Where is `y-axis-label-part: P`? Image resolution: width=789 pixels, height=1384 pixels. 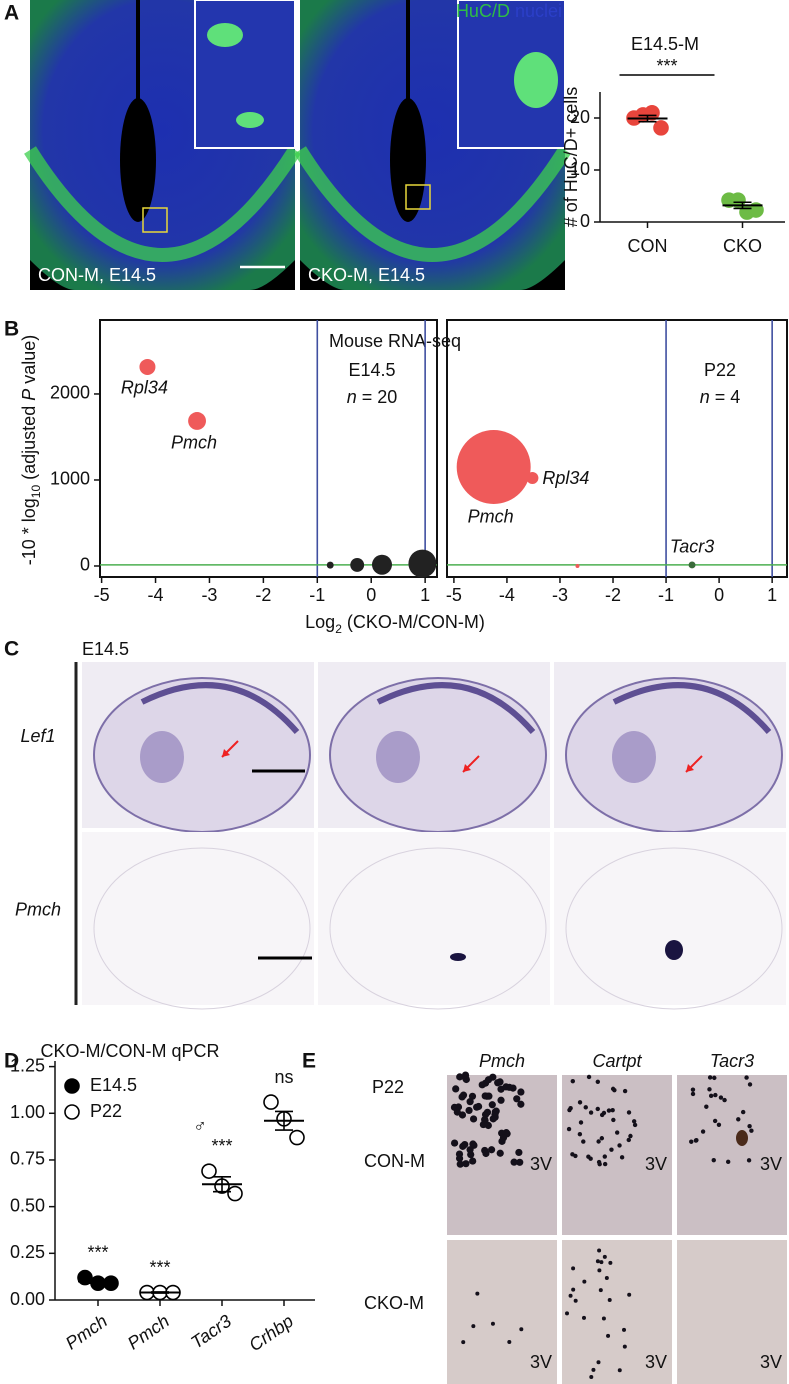 y-axis-label-part: P is located at coordinates (29, 395).